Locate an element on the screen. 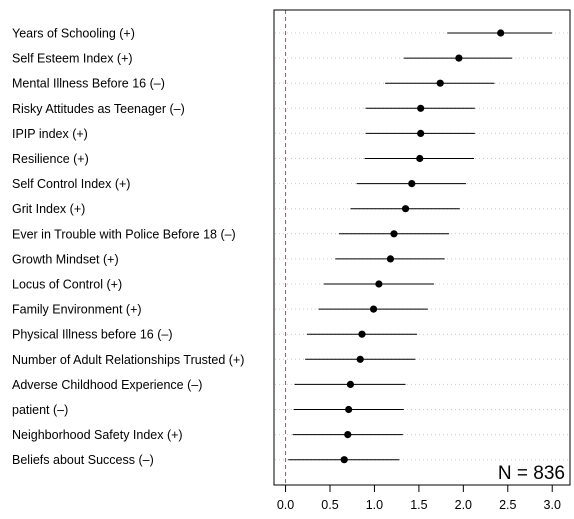  x-tick-label: 3.0 is located at coordinates (552, 505).